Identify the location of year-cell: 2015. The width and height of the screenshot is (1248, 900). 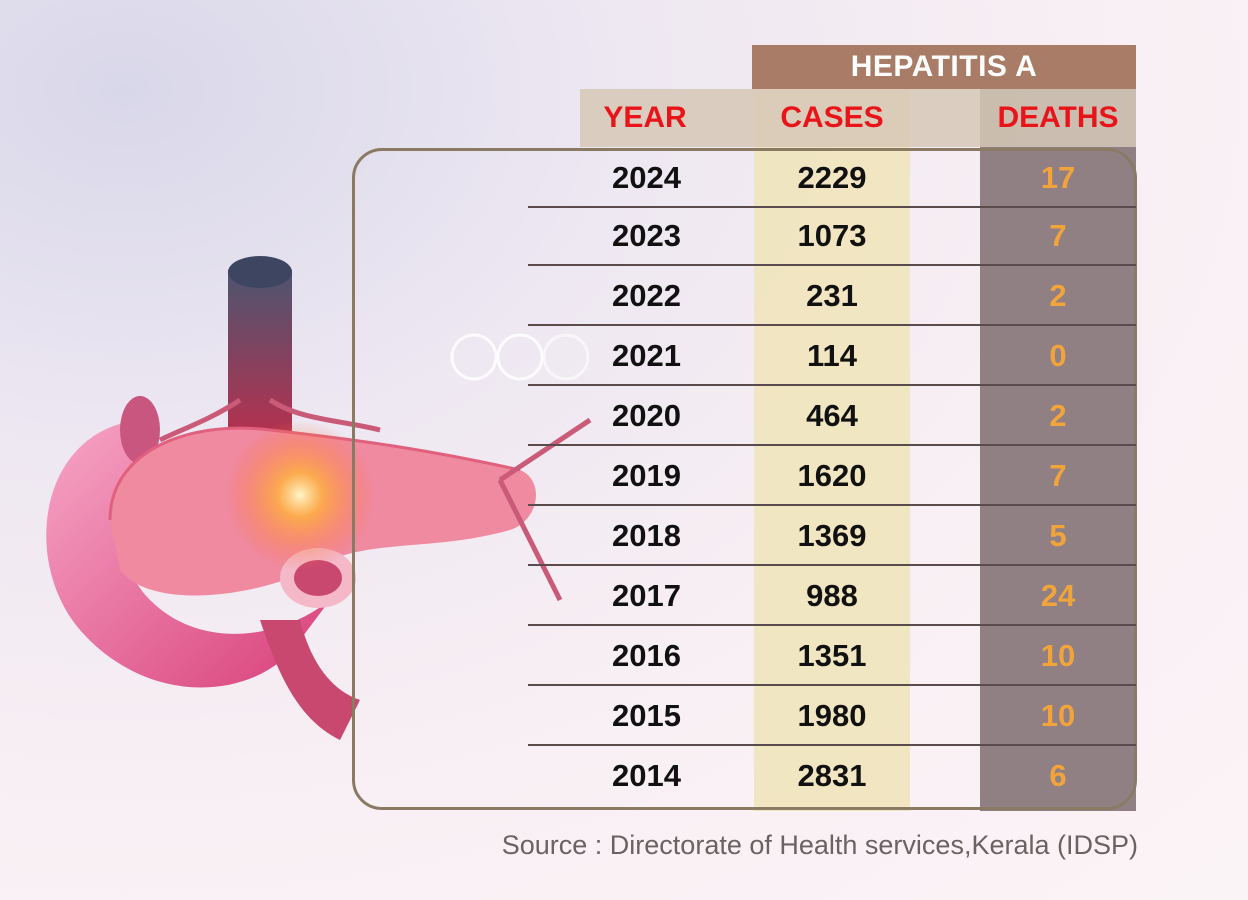
(646, 715).